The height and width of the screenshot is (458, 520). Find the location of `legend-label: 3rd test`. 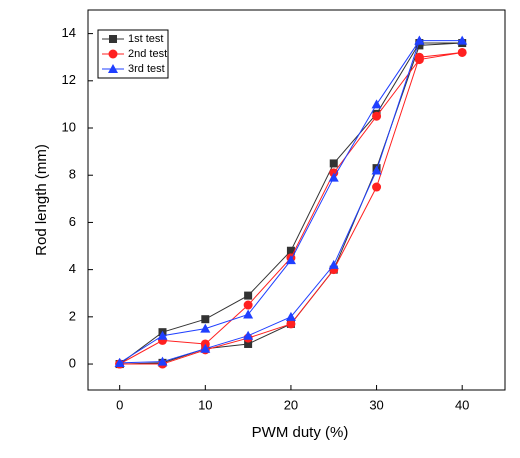

legend-label: 3rd test is located at coordinates (146, 69).